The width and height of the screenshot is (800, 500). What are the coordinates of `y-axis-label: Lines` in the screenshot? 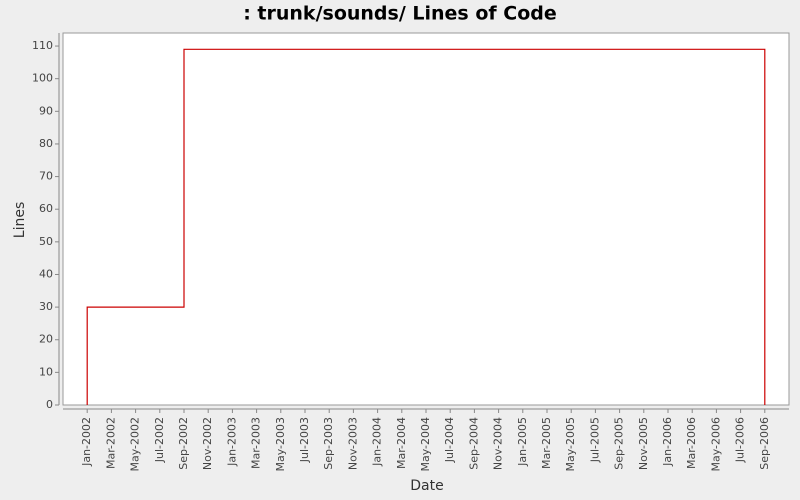 It's located at (20, 220).